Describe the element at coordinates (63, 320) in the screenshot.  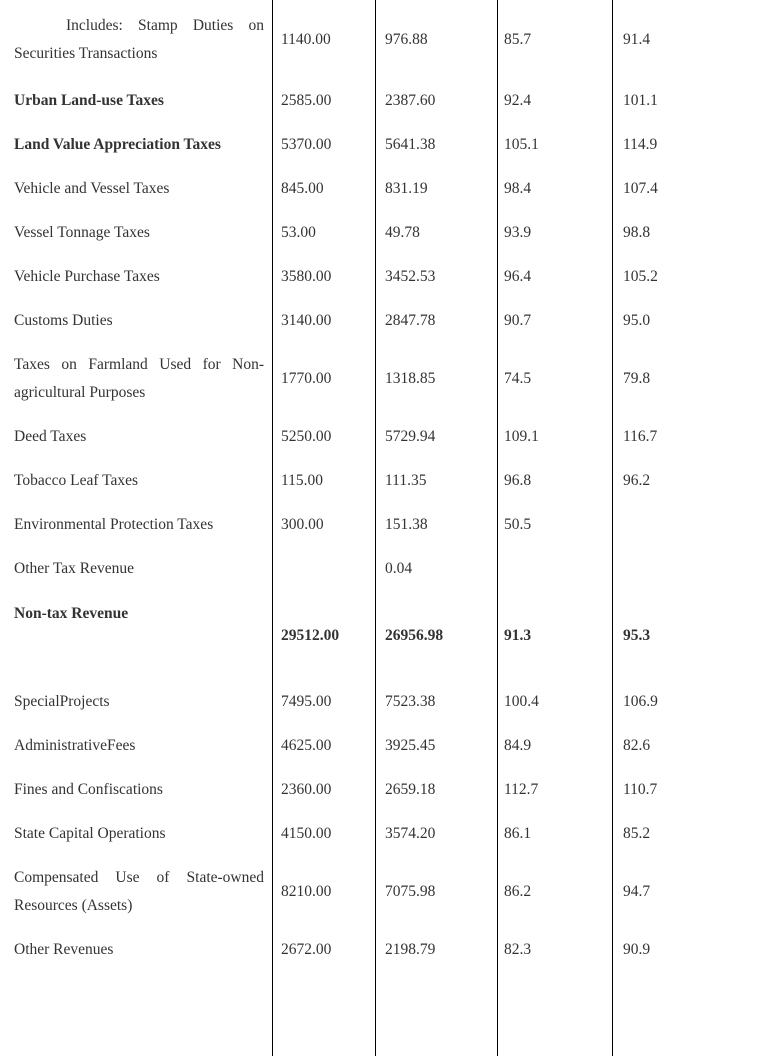
I see `item-label: Customs Duties` at that location.